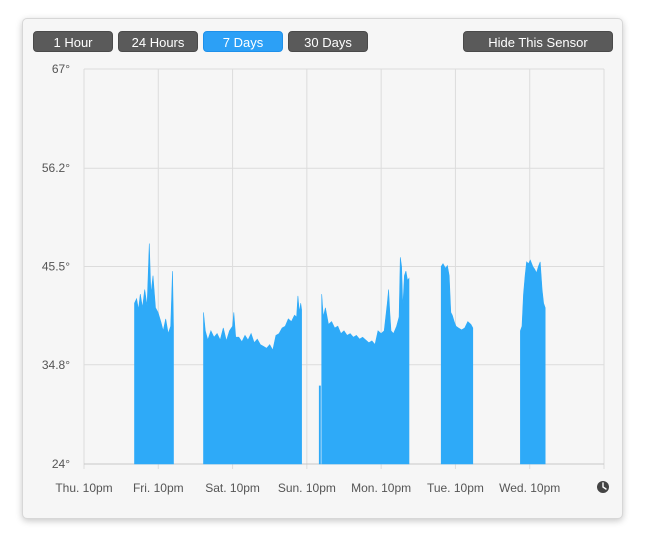 This screenshot has width=646, height=546. What do you see at coordinates (232, 488) in the screenshot?
I see `x-tick-label: Sat. 10pm` at bounding box center [232, 488].